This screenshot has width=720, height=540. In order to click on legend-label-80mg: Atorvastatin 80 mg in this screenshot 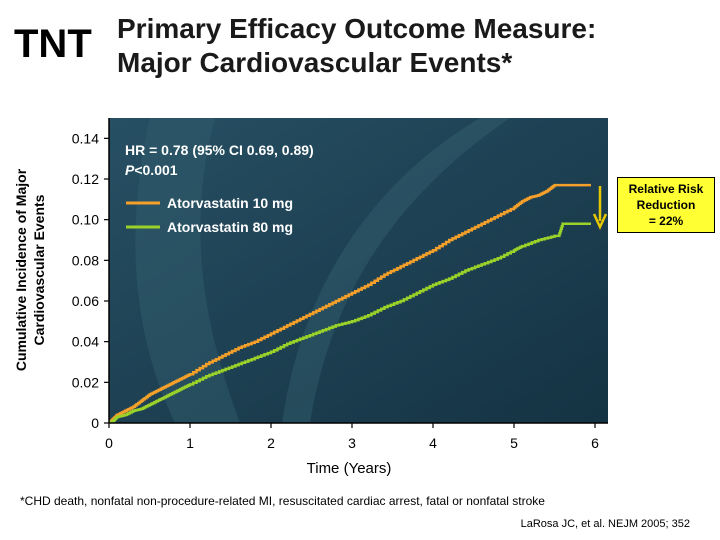, I will do `click(230, 227)`.